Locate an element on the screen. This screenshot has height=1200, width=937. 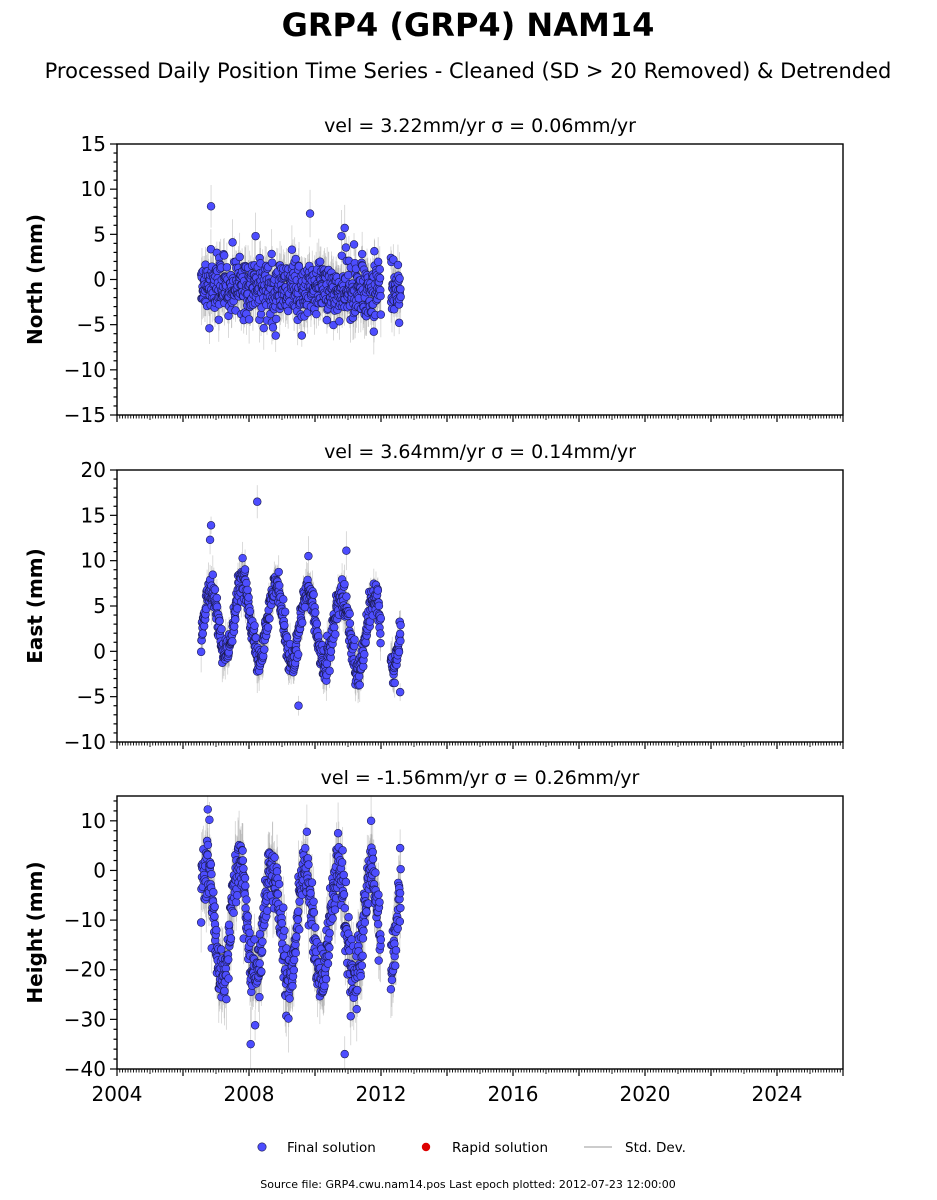
y-tick-label: −30 is located at coordinates (85, 1019).